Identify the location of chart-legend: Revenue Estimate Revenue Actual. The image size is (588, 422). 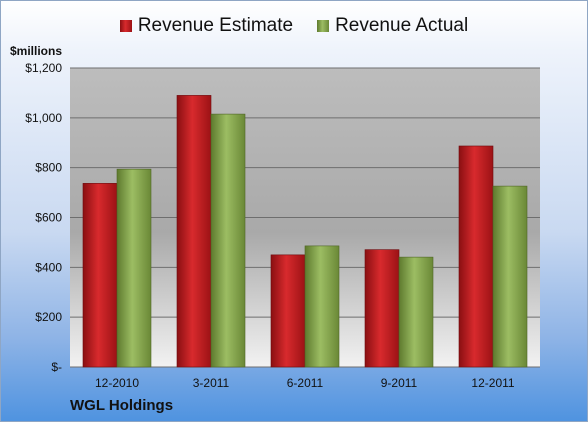
(294, 26).